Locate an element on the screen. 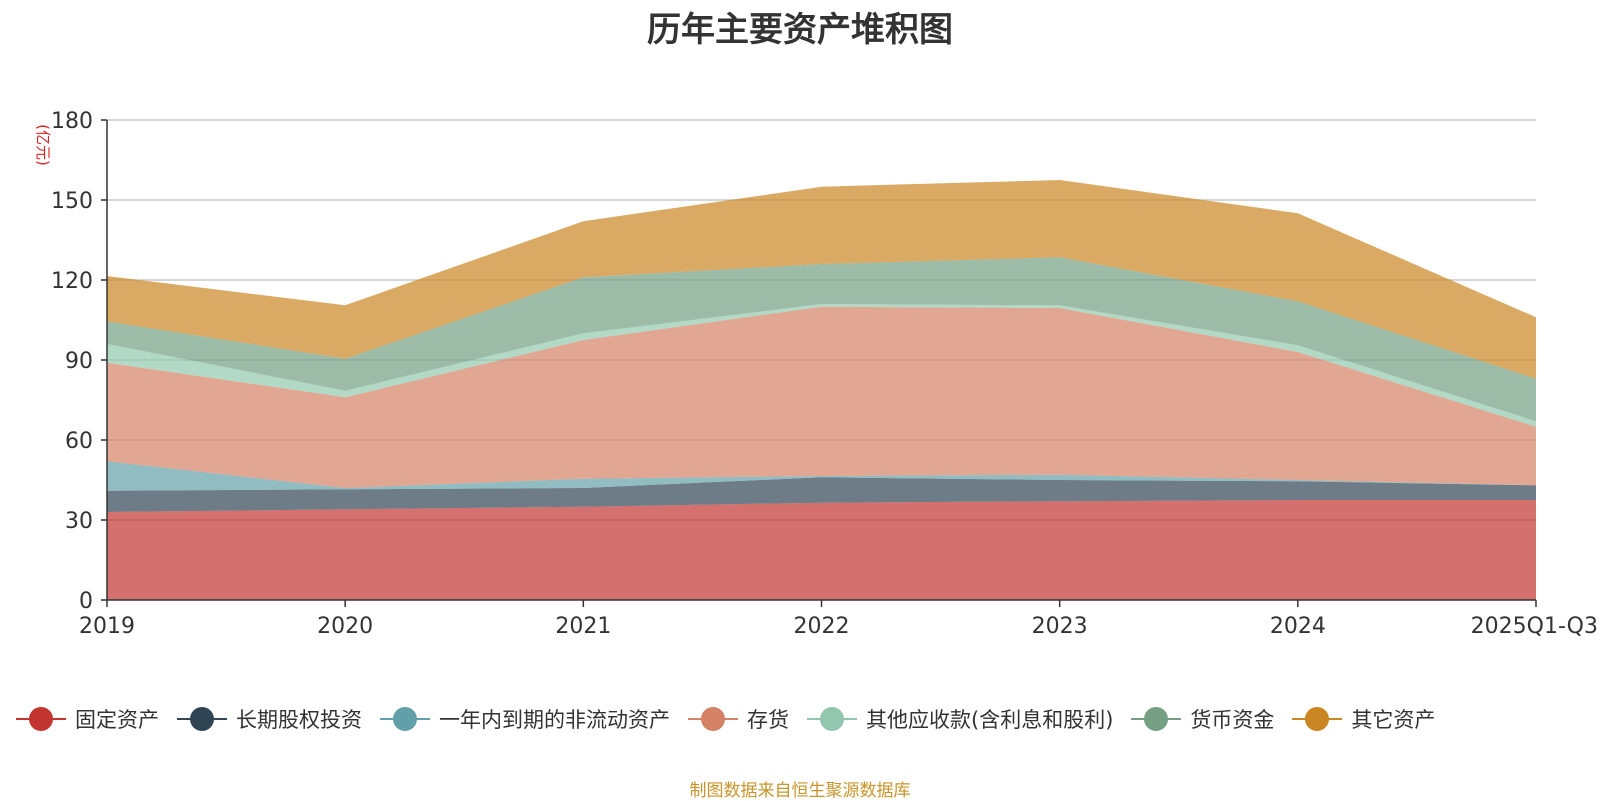 Image resolution: width=1600 pixels, height=801 pixels. x-tick-label: 2025Q1-Q3 is located at coordinates (1534, 626).